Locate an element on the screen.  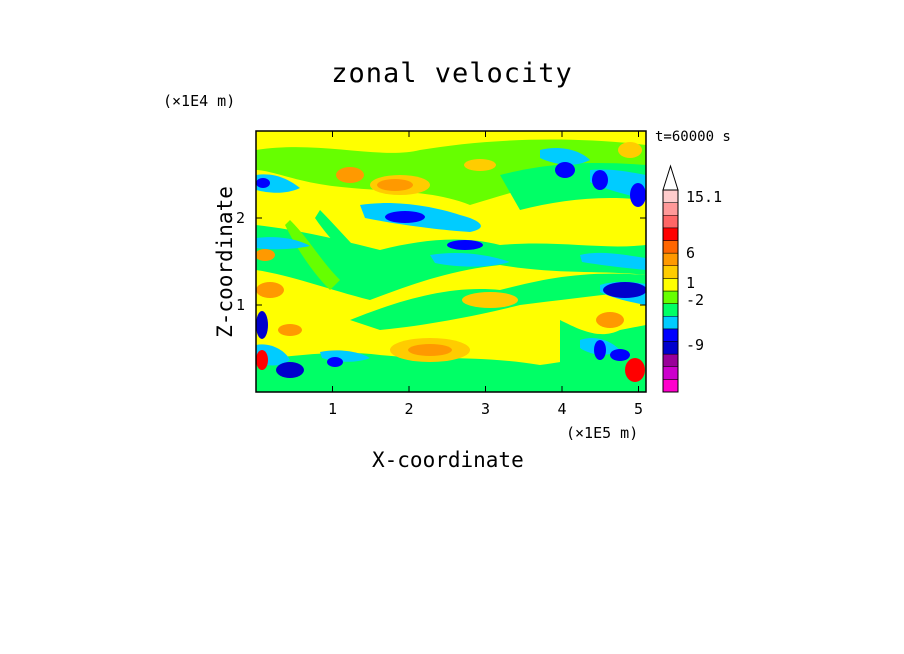
x-ticks is located at coordinates (485, 261).